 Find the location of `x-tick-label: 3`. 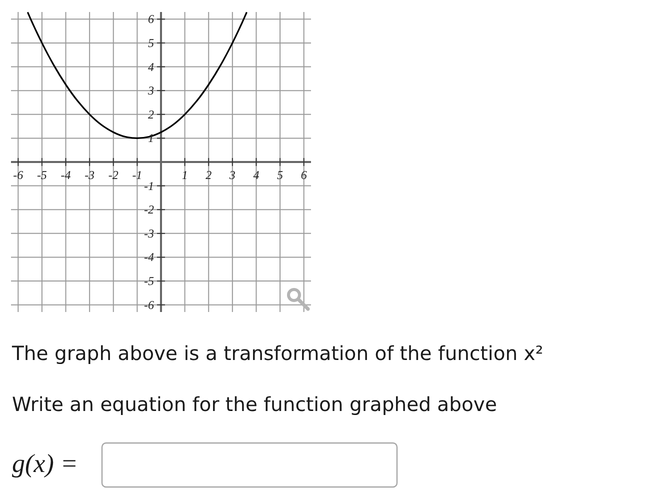

x-tick-label: 3 is located at coordinates (232, 175).